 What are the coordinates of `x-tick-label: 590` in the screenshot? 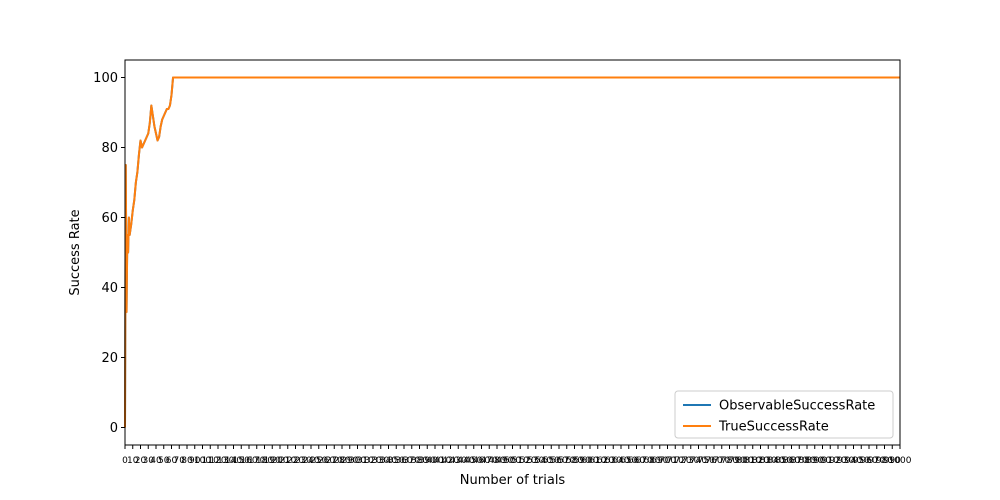 It's located at (582, 461).